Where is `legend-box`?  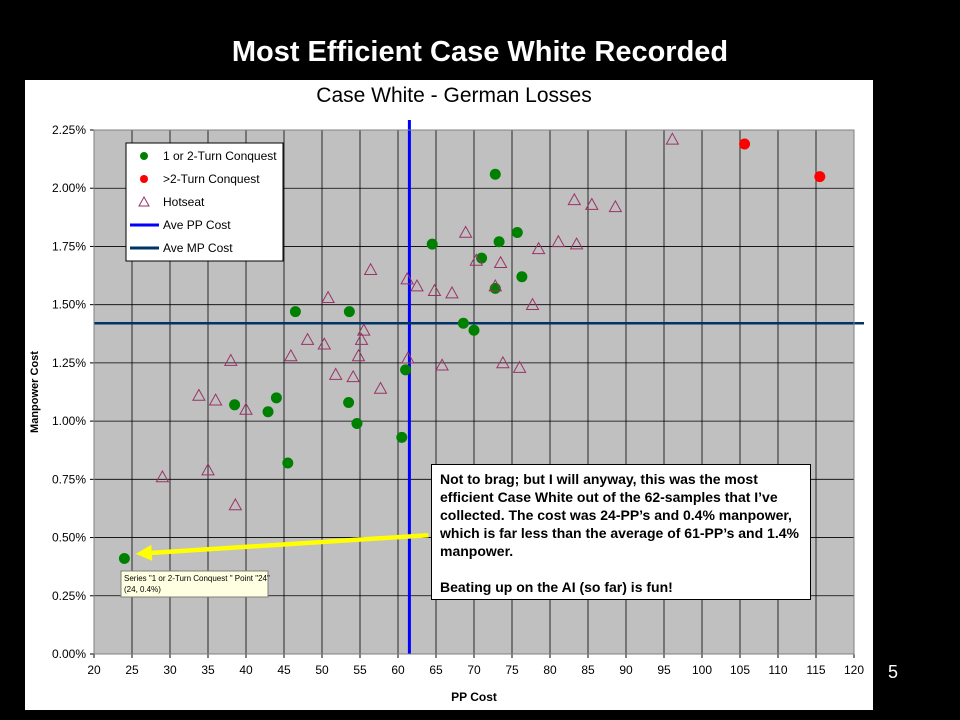
legend-box is located at coordinates (204, 202).